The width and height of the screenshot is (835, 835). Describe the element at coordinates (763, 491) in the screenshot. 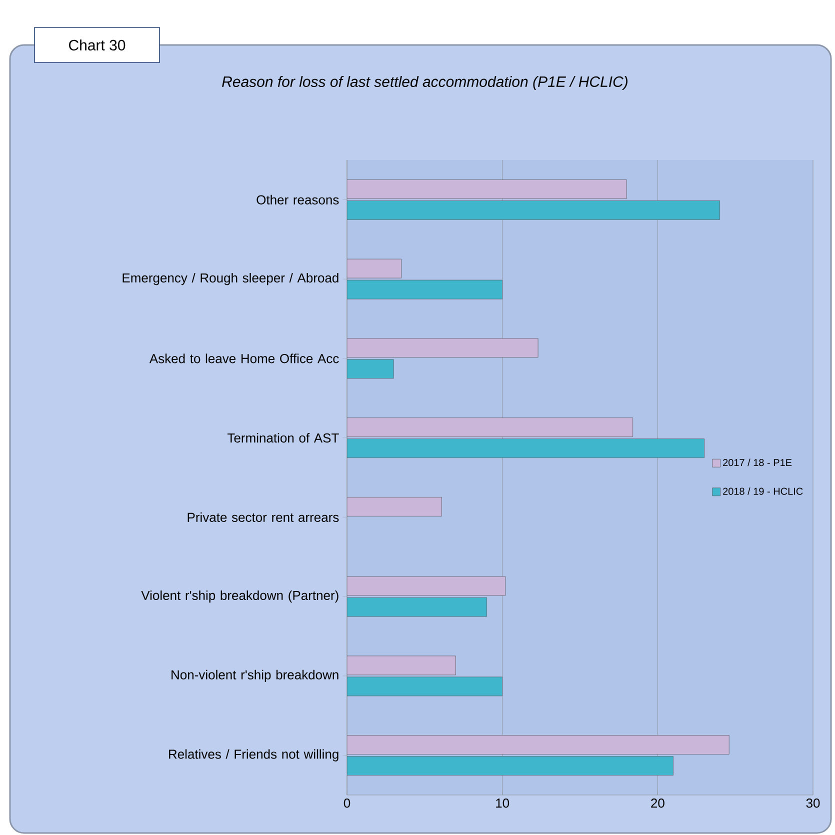

I see `legend-label: 2018 / 19 - HCLIC` at that location.